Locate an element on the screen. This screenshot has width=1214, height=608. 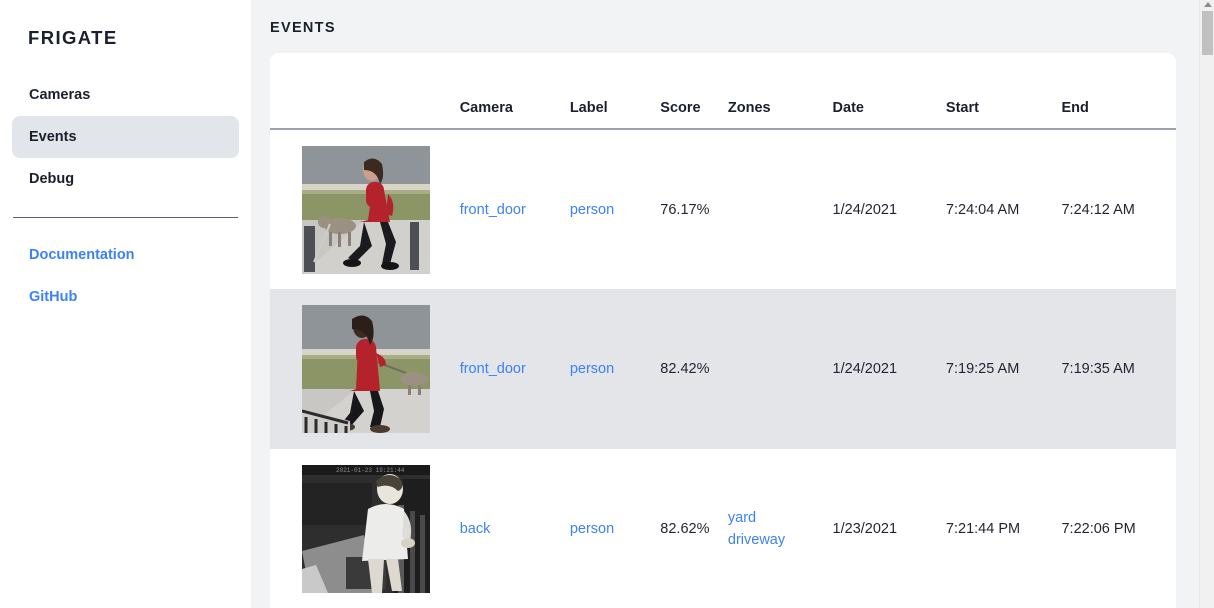
event-start-cell: 7:19:25 AM is located at coordinates (1003, 369).